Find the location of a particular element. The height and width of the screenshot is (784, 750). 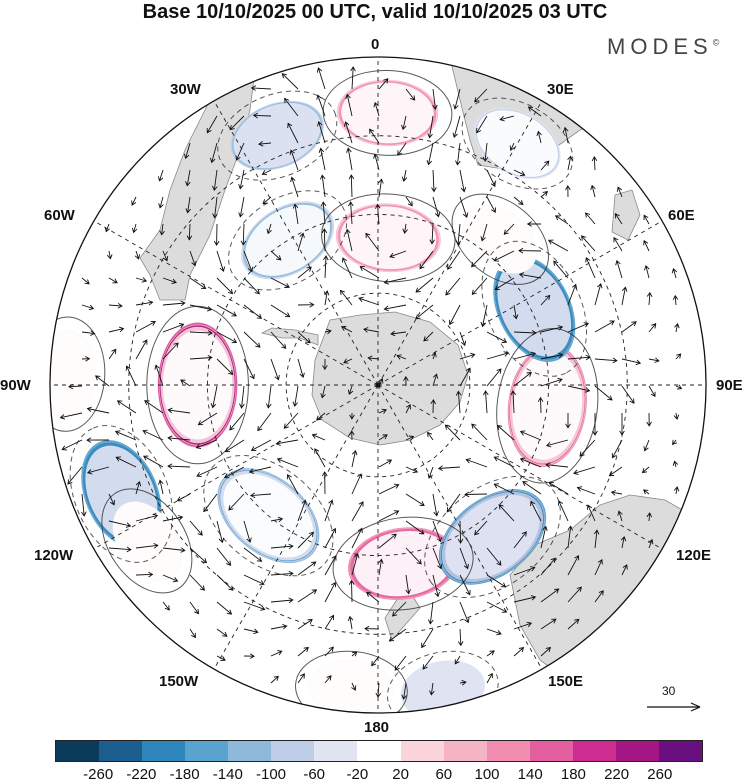

anomaly-cell is located at coordinates (351, 686).